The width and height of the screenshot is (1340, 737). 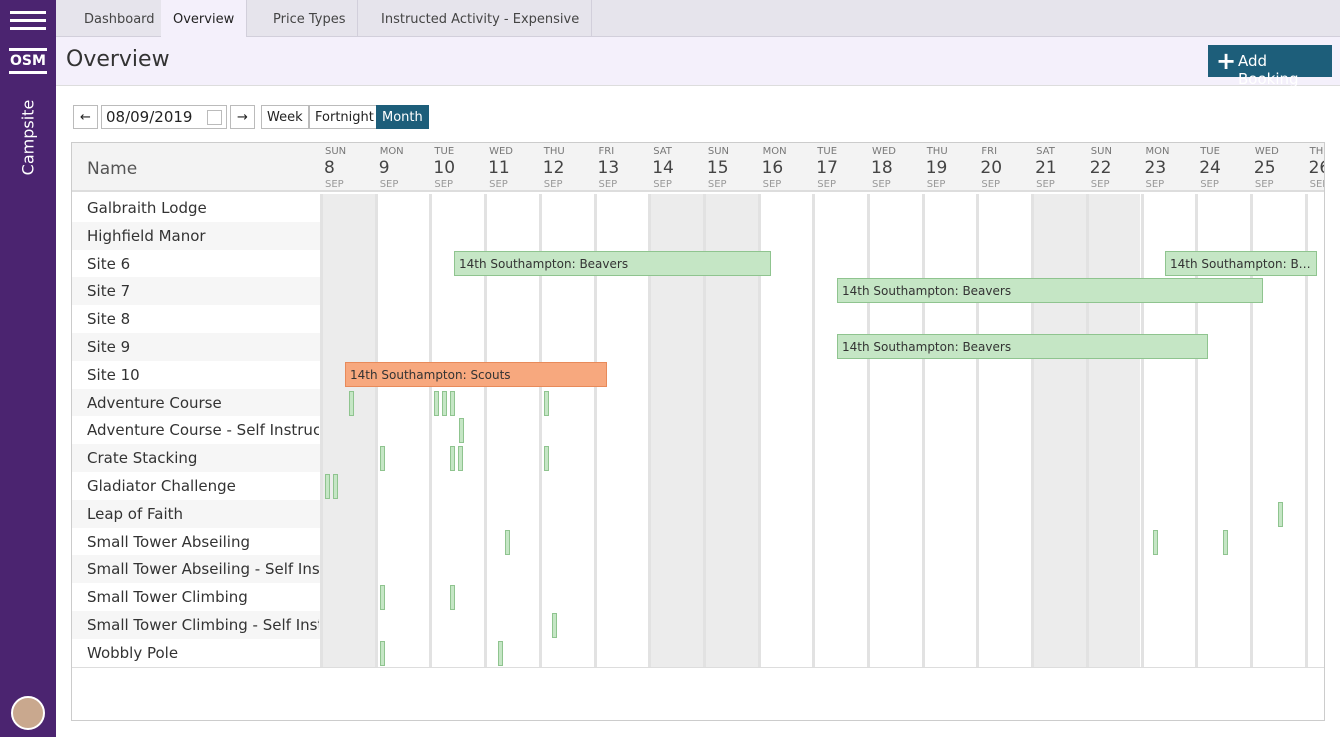 I want to click on date-input: 08/09/2019, so click(x=164, y=117).